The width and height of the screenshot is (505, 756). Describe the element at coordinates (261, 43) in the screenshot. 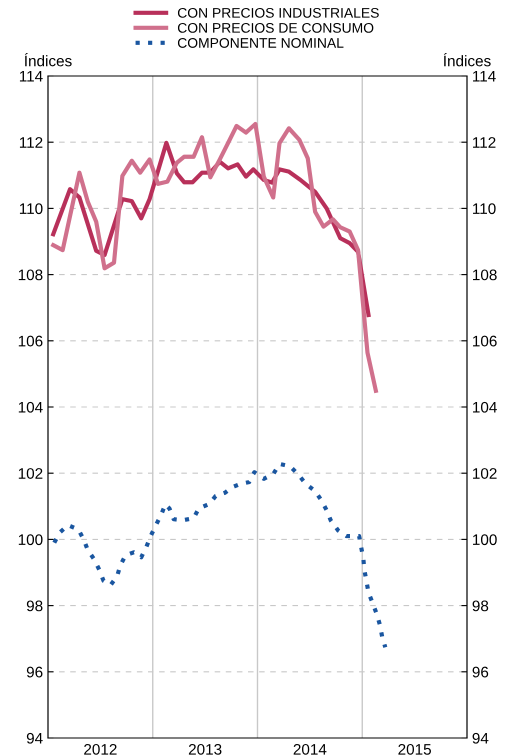

I see `legend-label: COMPONENTE NOMINAL` at that location.